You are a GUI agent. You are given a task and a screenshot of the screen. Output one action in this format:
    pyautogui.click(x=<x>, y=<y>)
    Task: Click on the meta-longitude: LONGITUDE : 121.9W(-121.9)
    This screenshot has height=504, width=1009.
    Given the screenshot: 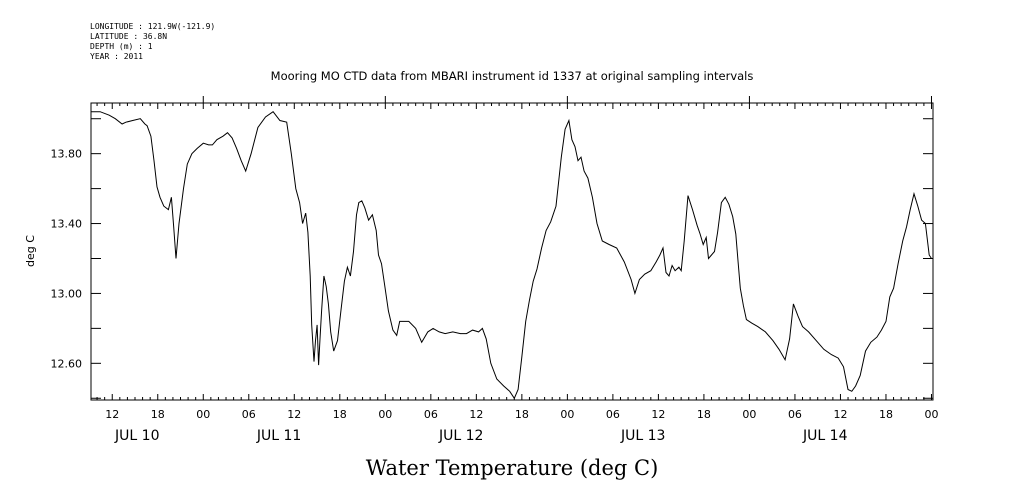 What is the action you would take?
    pyautogui.click(x=153, y=26)
    